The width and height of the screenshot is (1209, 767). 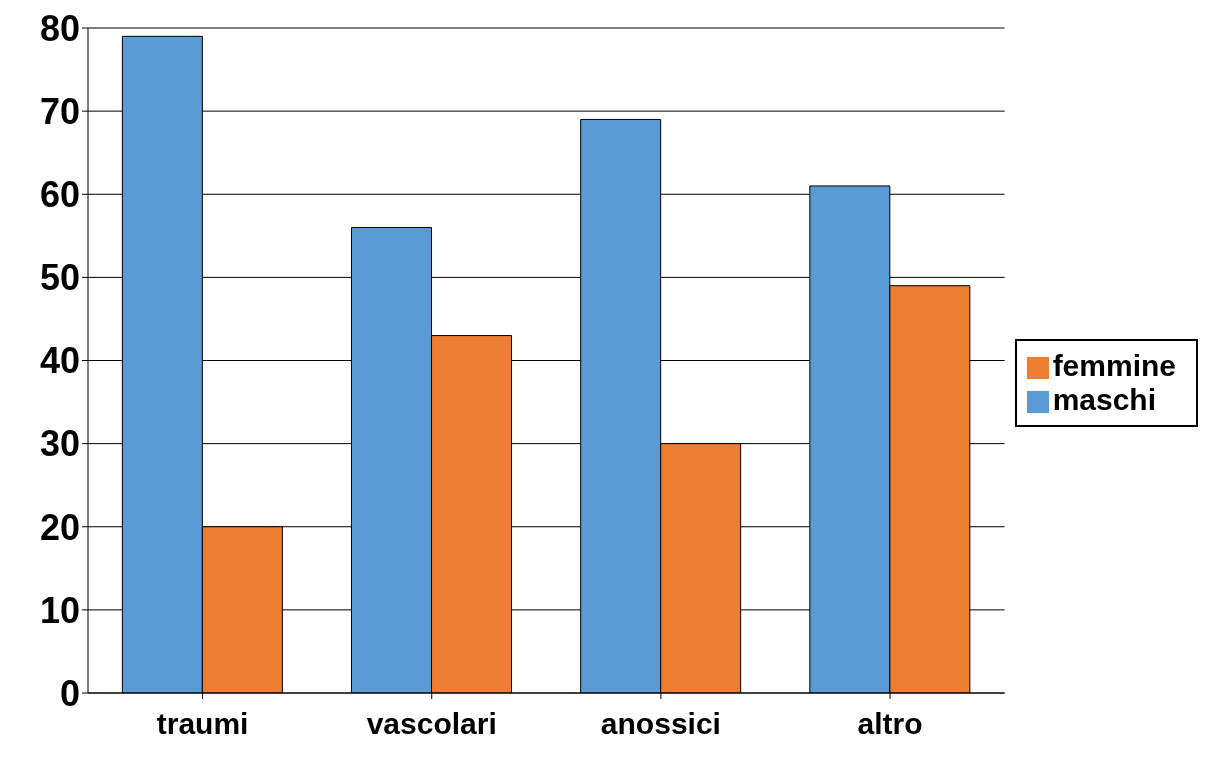 What do you see at coordinates (59, 195) in the screenshot?
I see `y-tick-label: 60` at bounding box center [59, 195].